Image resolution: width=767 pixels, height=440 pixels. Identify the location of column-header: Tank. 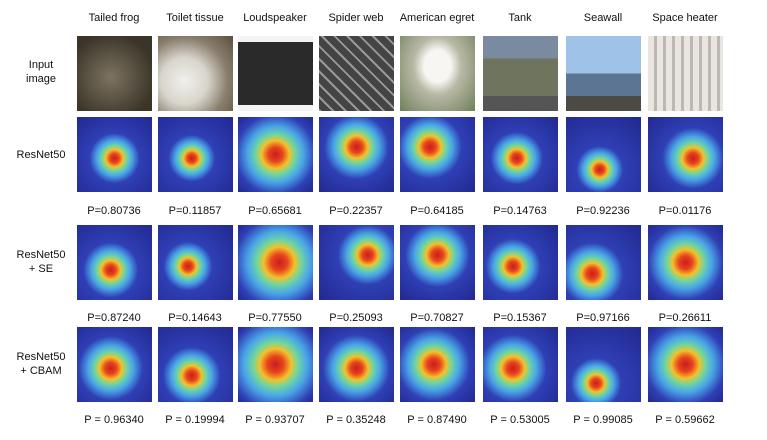
(520, 18).